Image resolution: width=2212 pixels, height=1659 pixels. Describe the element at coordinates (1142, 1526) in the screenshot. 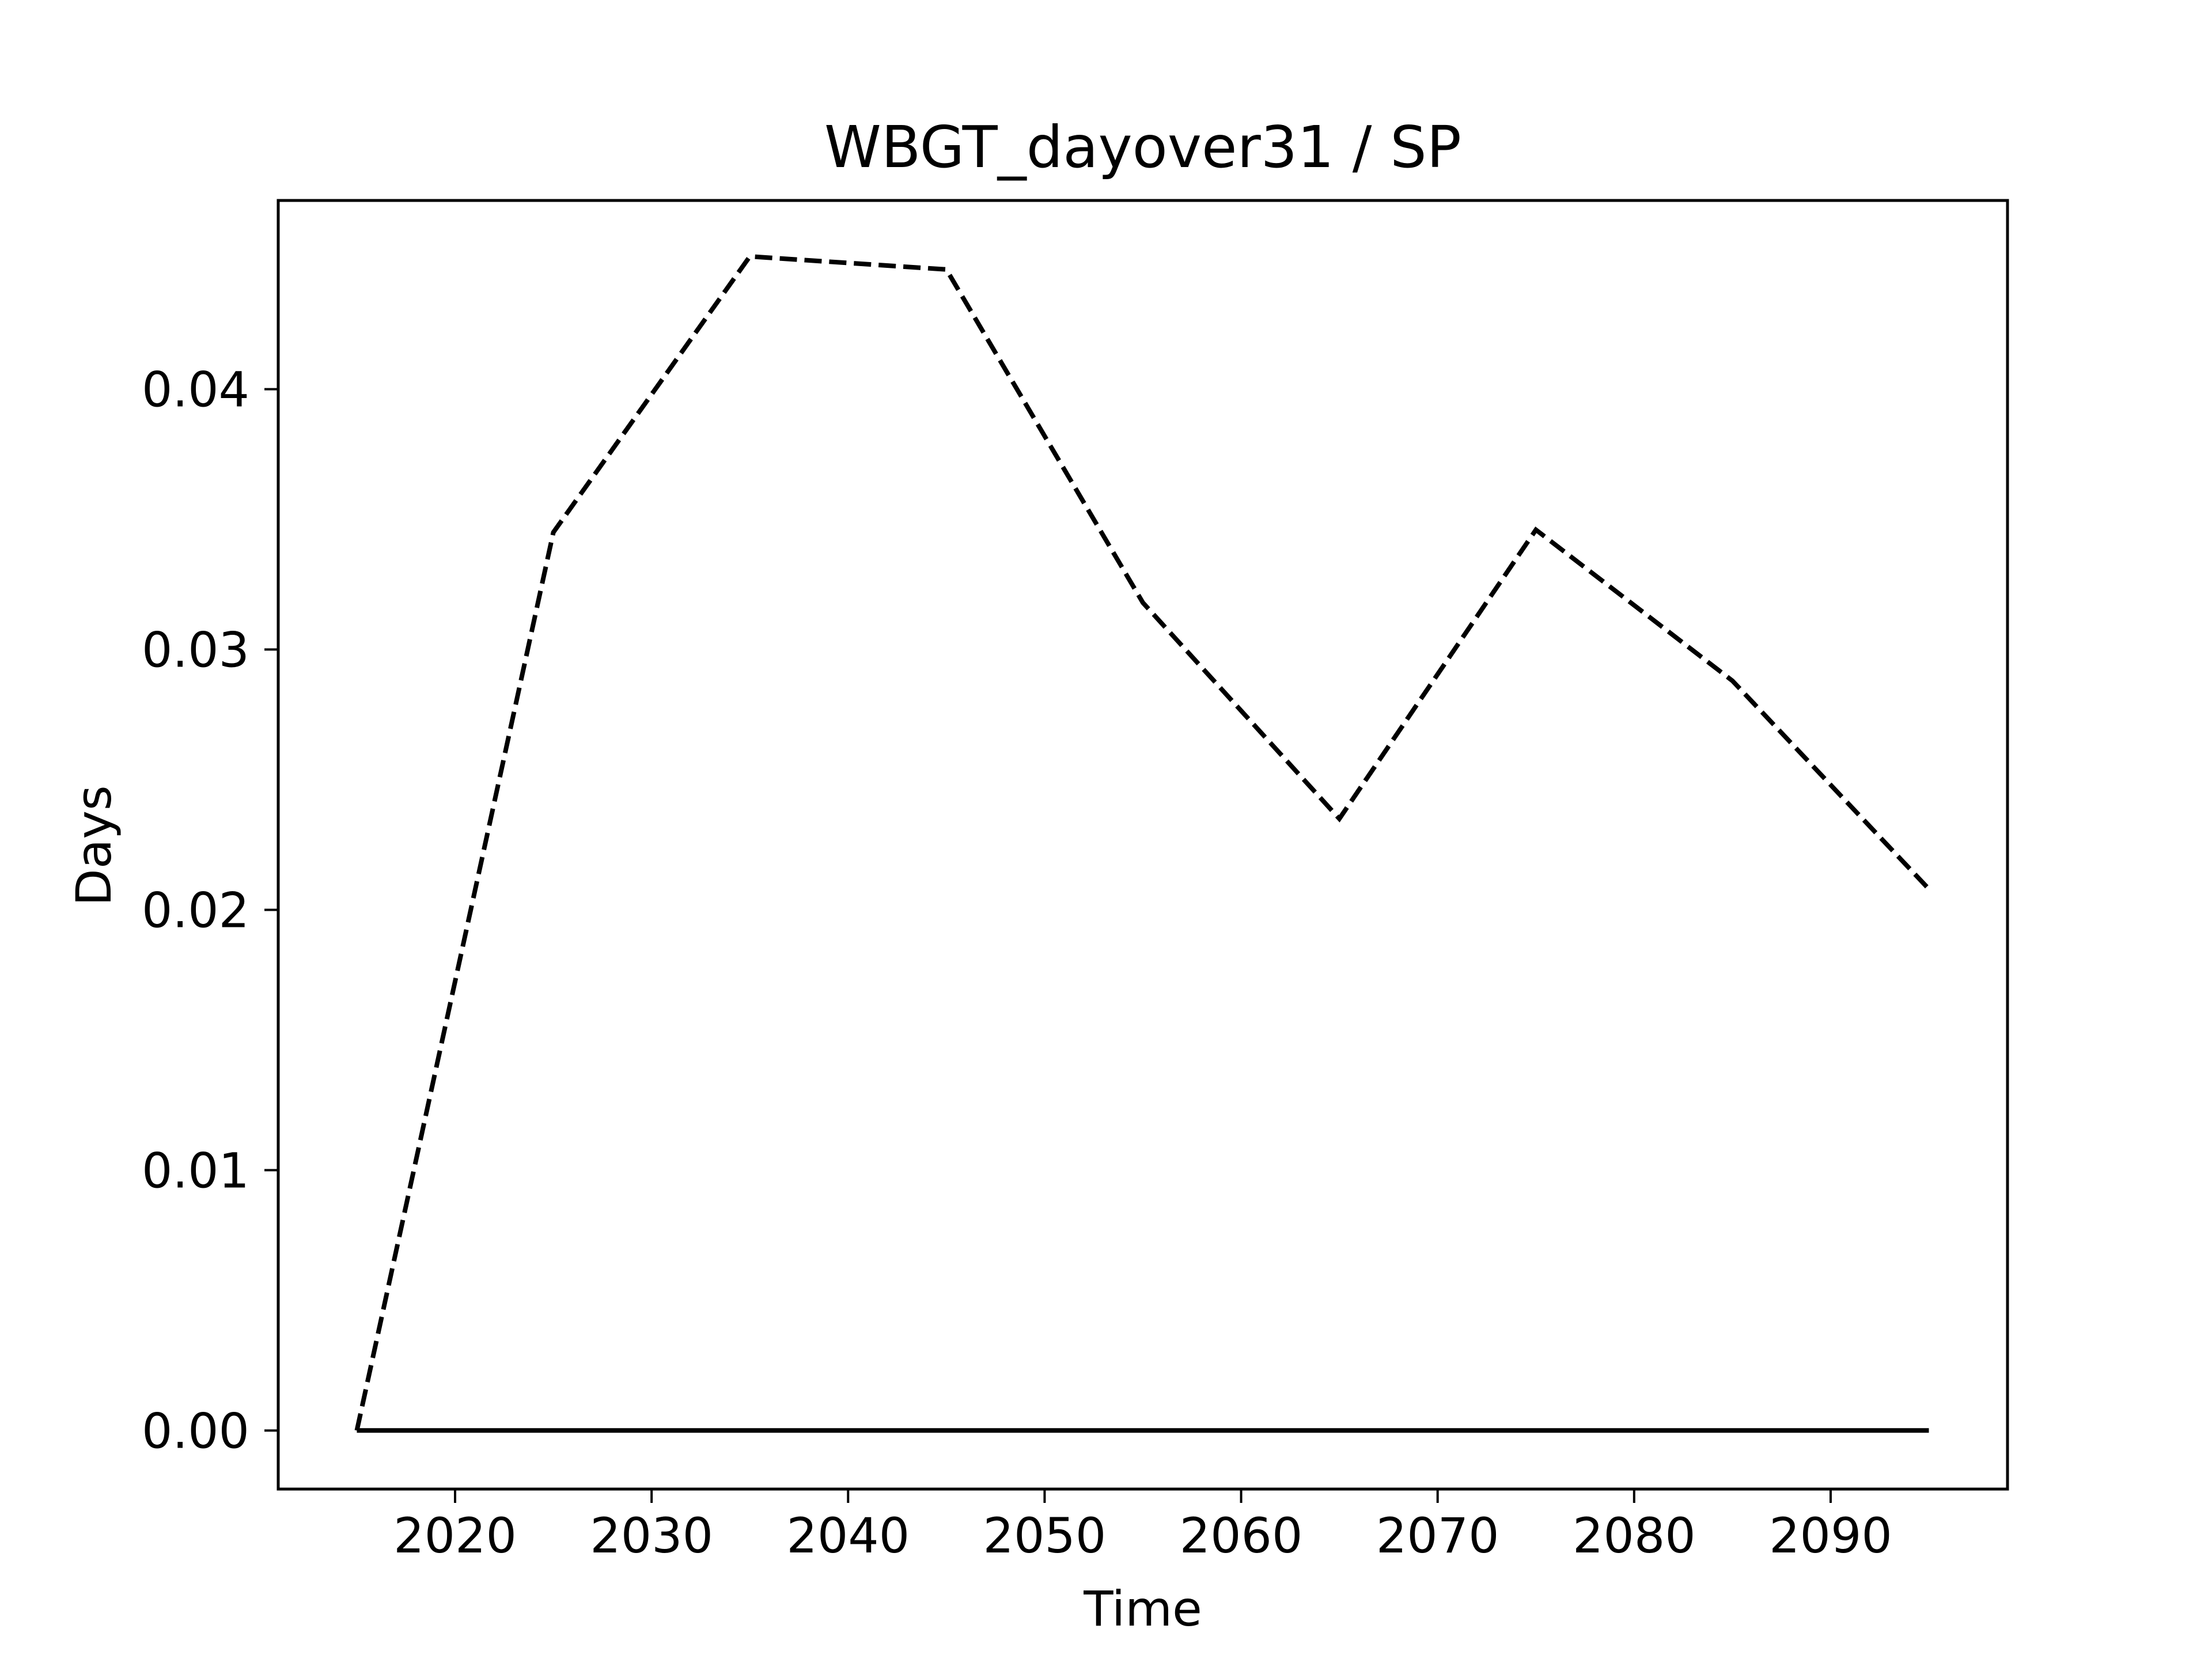

I see `x-axis: 2020 2030 2040 2050 2060 2070 2080 2090` at that location.